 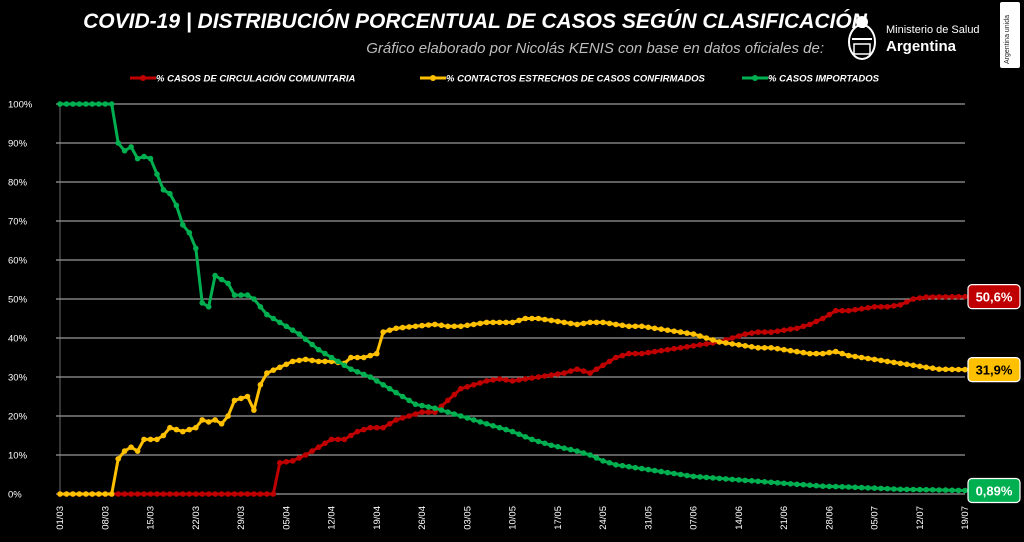 I want to click on x-tick-label: 21/06, so click(x=784, y=518).